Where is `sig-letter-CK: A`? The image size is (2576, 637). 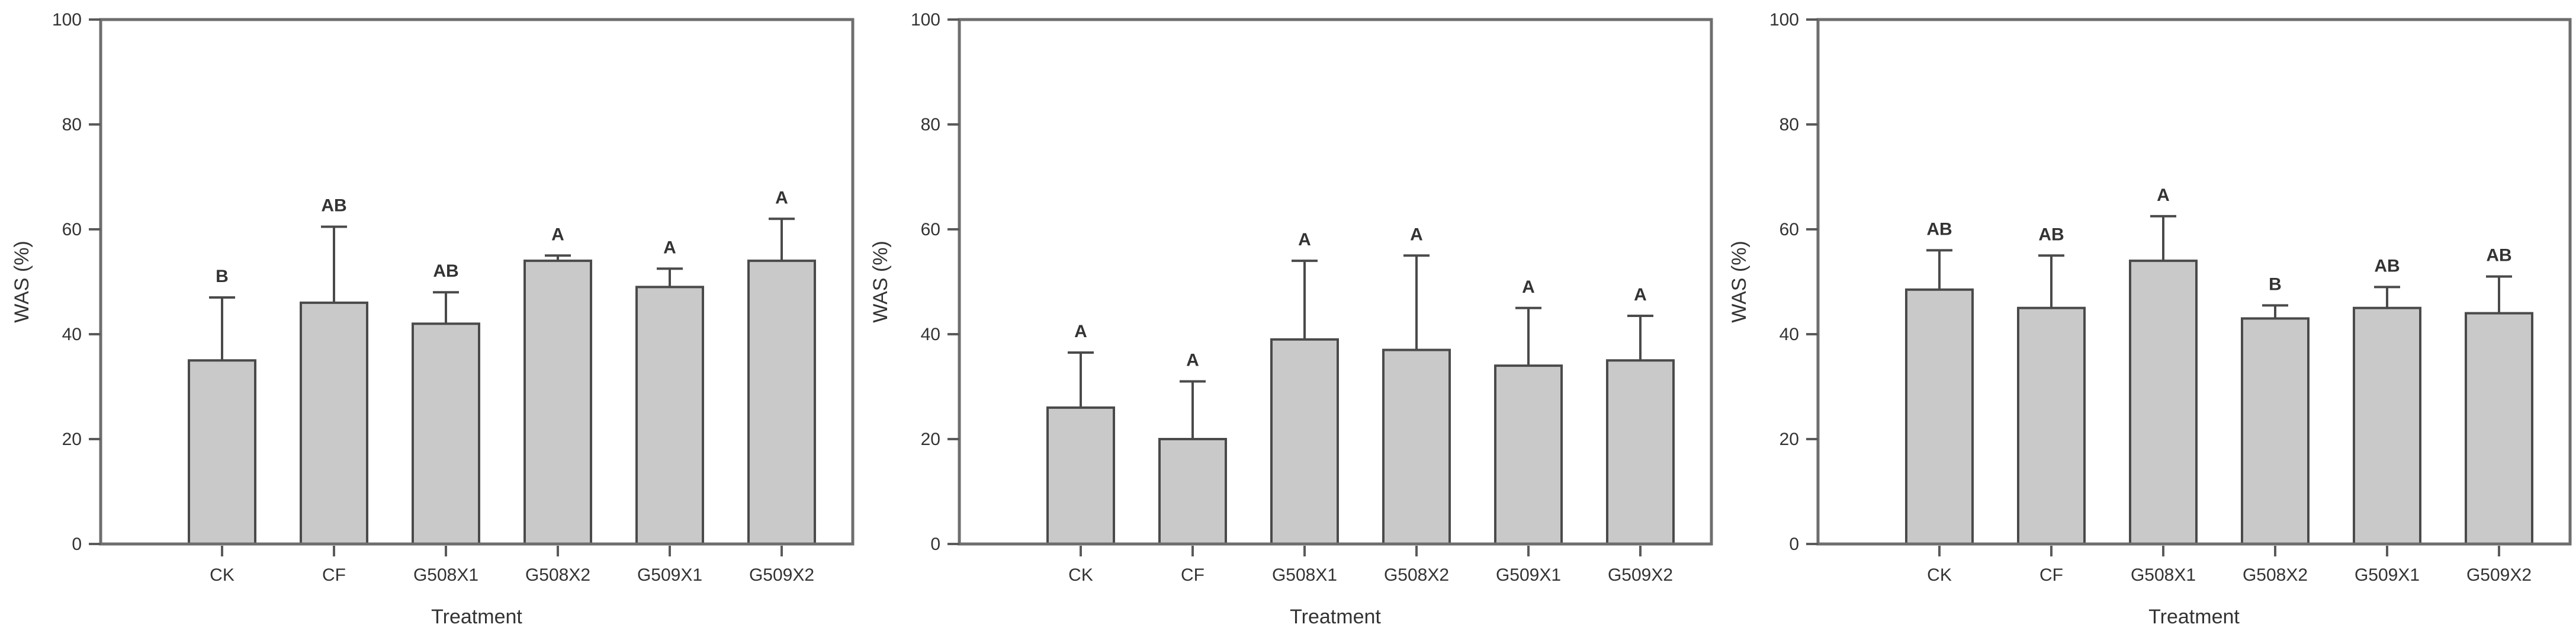
sig-letter-CK: A is located at coordinates (1080, 331).